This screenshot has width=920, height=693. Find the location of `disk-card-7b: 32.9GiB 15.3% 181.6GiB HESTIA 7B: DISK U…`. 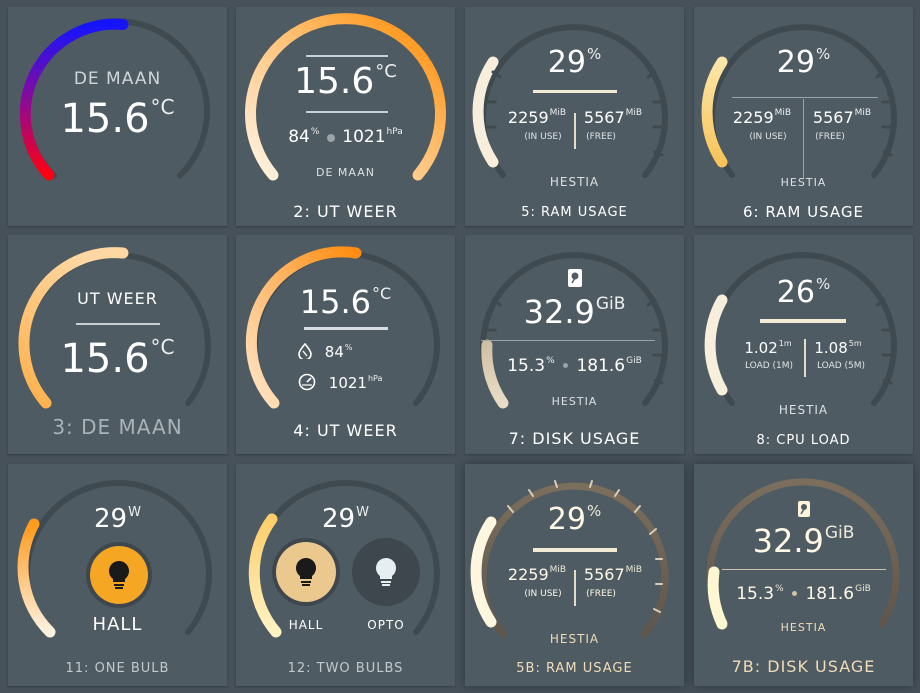

disk-card-7b: 32.9GiB 15.3% 181.6GiB HESTIA 7B: DISK U… is located at coordinates (803, 575).